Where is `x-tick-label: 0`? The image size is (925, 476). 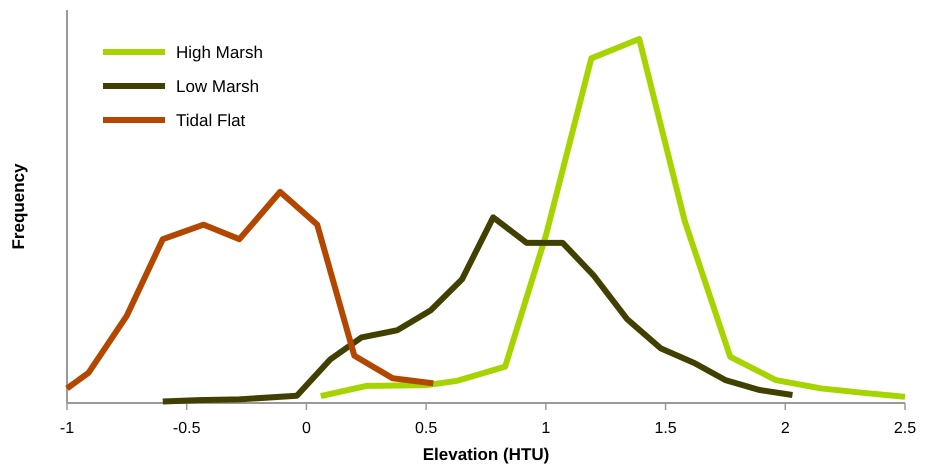 x-tick-label: 0 is located at coordinates (306, 428).